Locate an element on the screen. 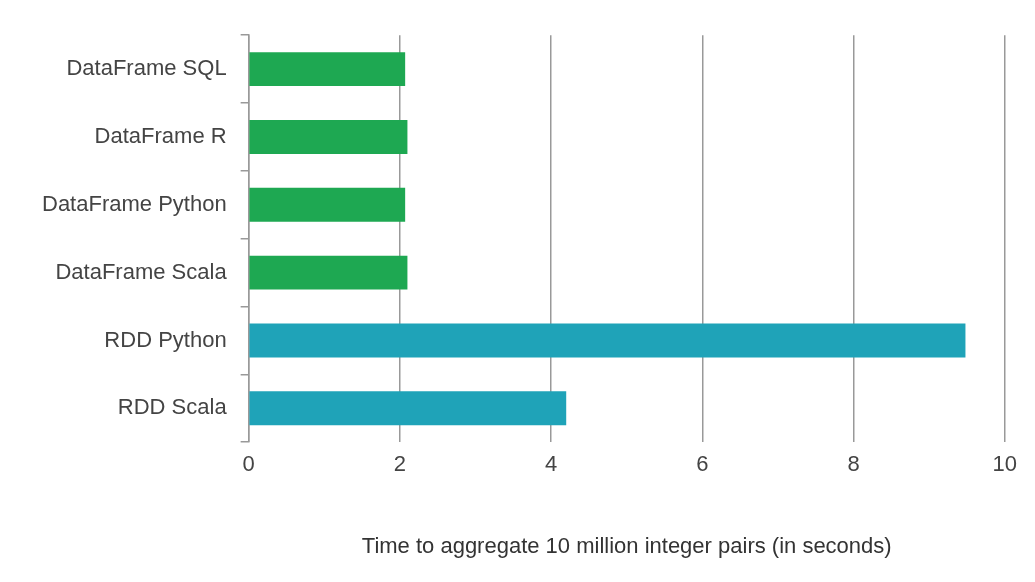 The width and height of the screenshot is (1035, 582). x-axis-title: Time to aggregate 10 million integer pairs (in seconds) is located at coordinates (626, 545).